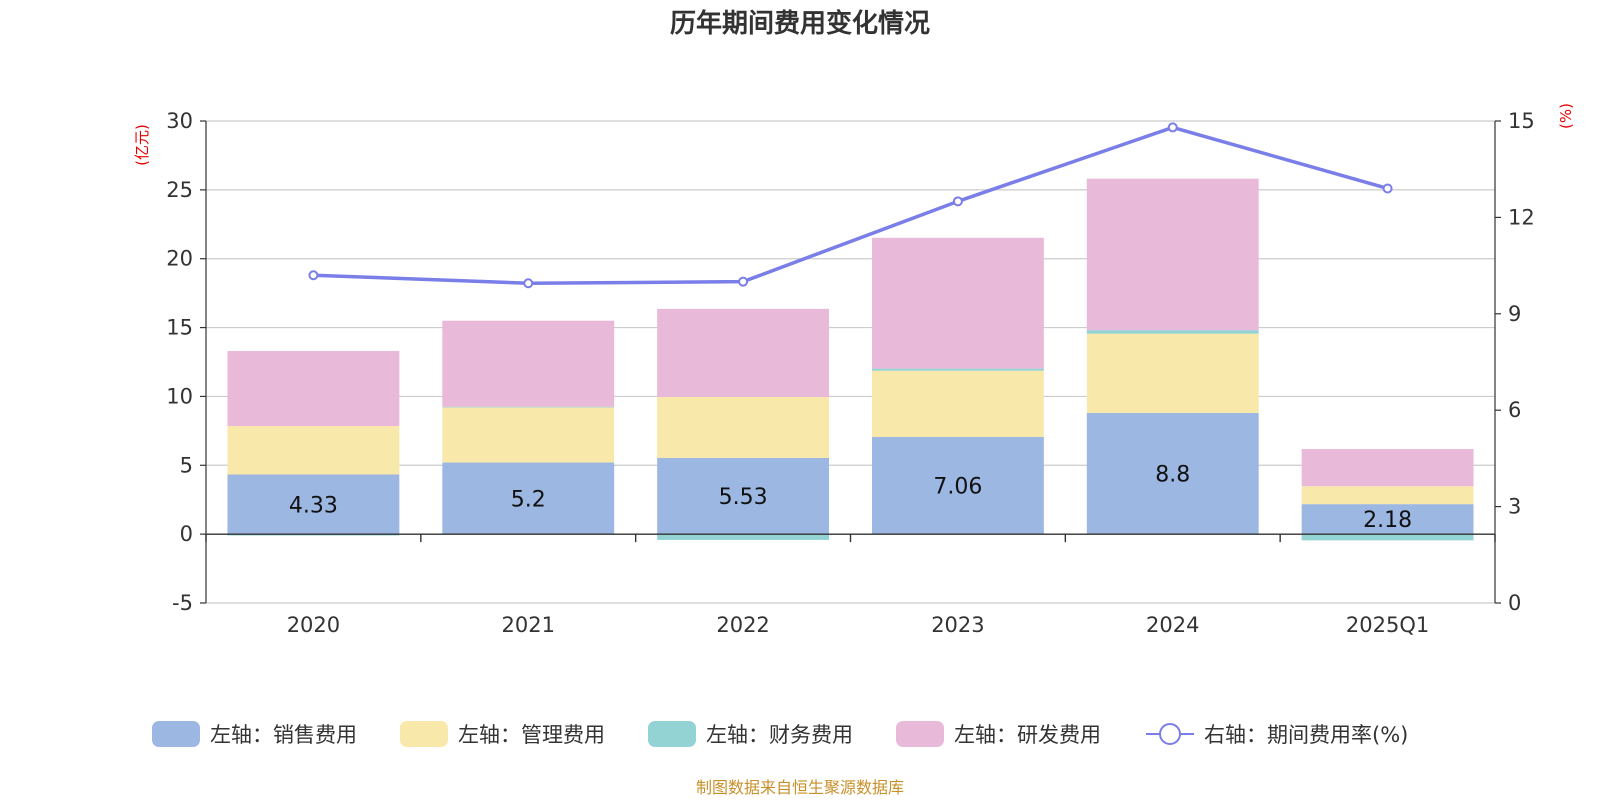 This screenshot has width=1600, height=800. What do you see at coordinates (800, 787) in the screenshot?
I see `source-note: 制图数据来自恒生聚源数据库` at bounding box center [800, 787].